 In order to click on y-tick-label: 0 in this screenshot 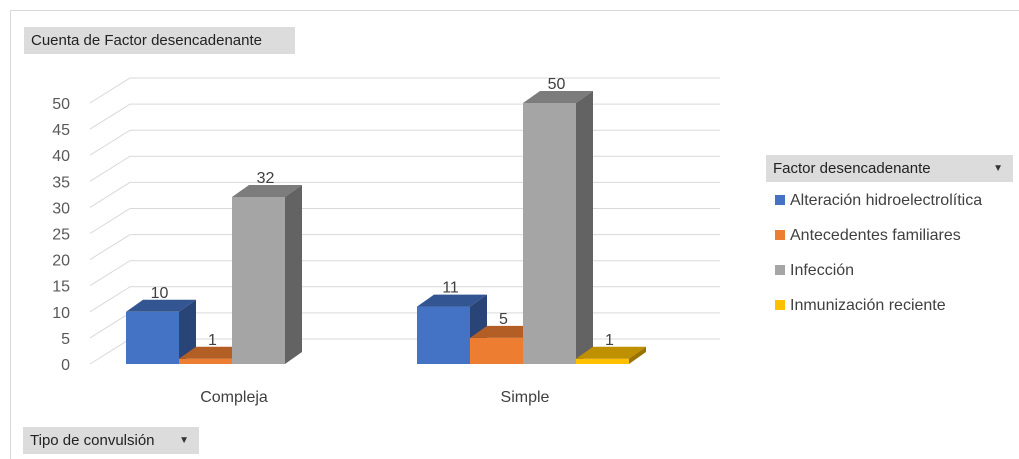, I will do `click(65, 365)`.